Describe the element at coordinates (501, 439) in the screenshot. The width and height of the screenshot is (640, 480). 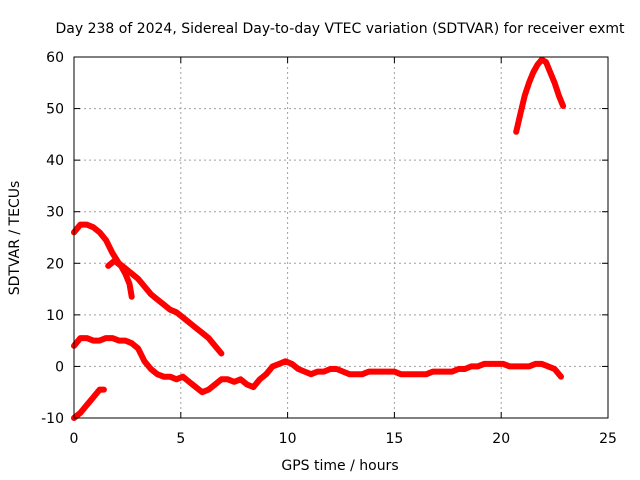
I see `x-tick-label: 20` at that location.